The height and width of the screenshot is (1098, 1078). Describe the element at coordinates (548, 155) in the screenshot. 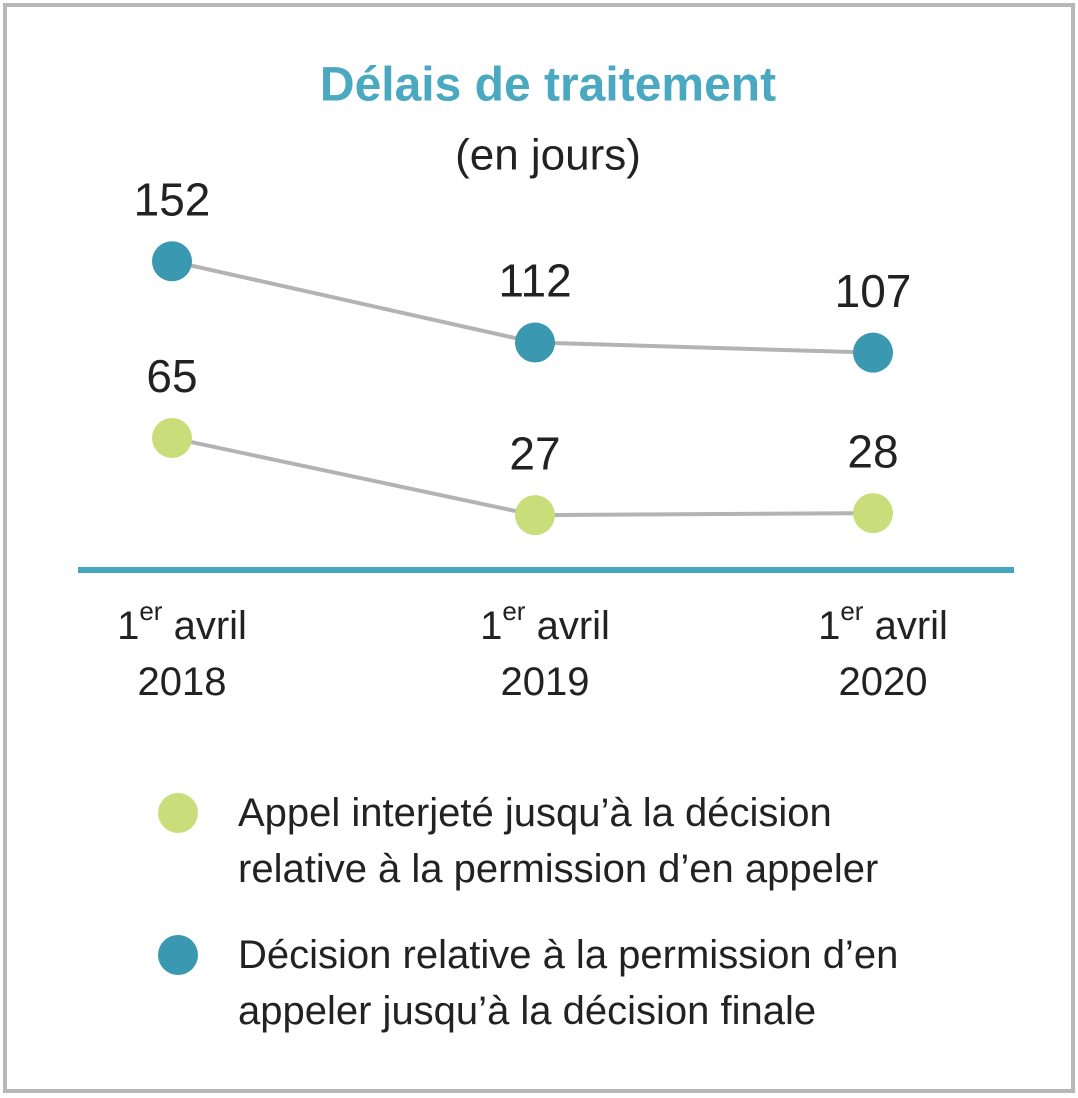

I see `chart-subtitle: (en jours)` at that location.